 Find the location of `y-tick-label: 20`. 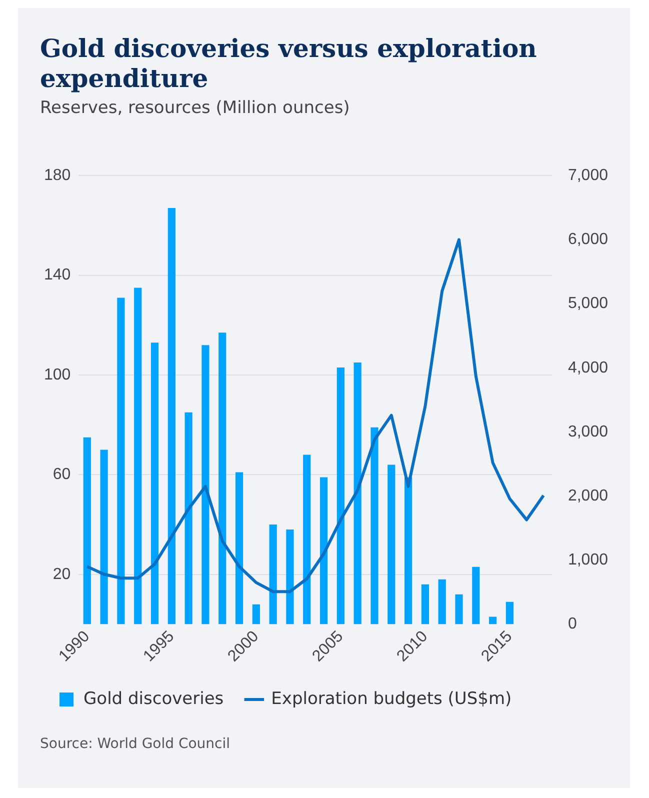

y-tick-label: 20 is located at coordinates (61, 574).